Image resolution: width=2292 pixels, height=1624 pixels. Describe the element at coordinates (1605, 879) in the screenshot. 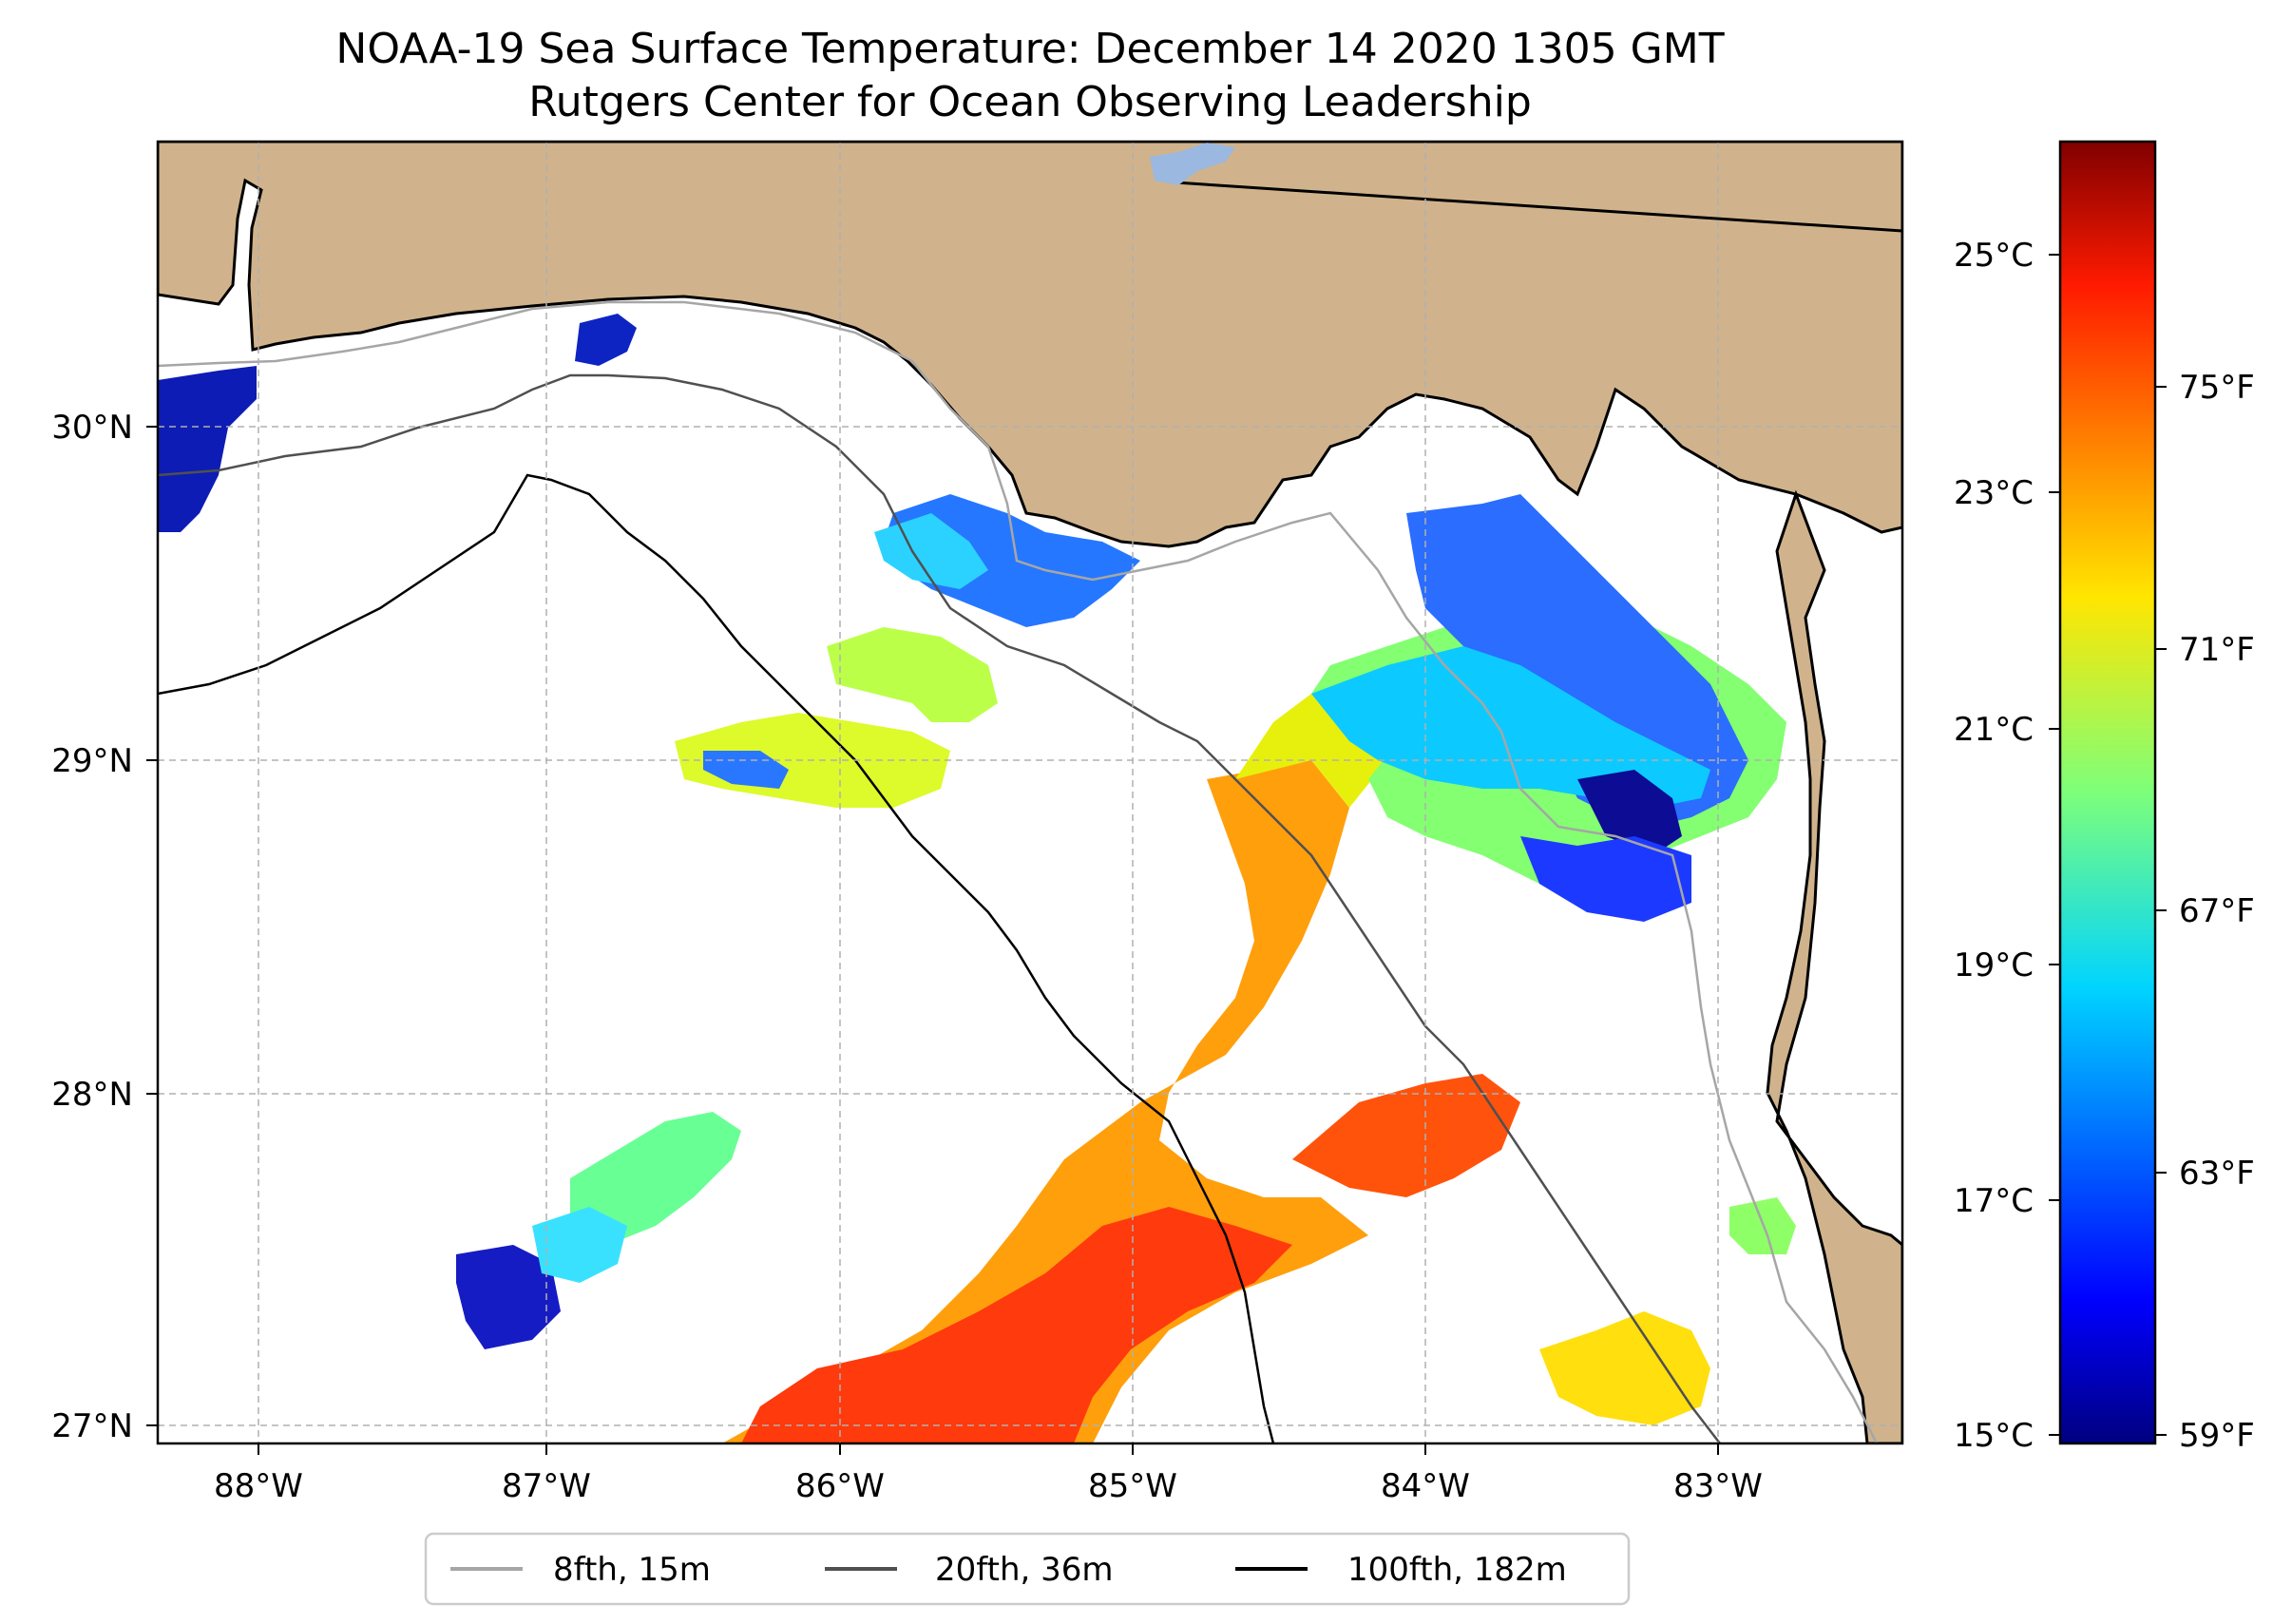

I see `sst-blue-south-bb` at that location.